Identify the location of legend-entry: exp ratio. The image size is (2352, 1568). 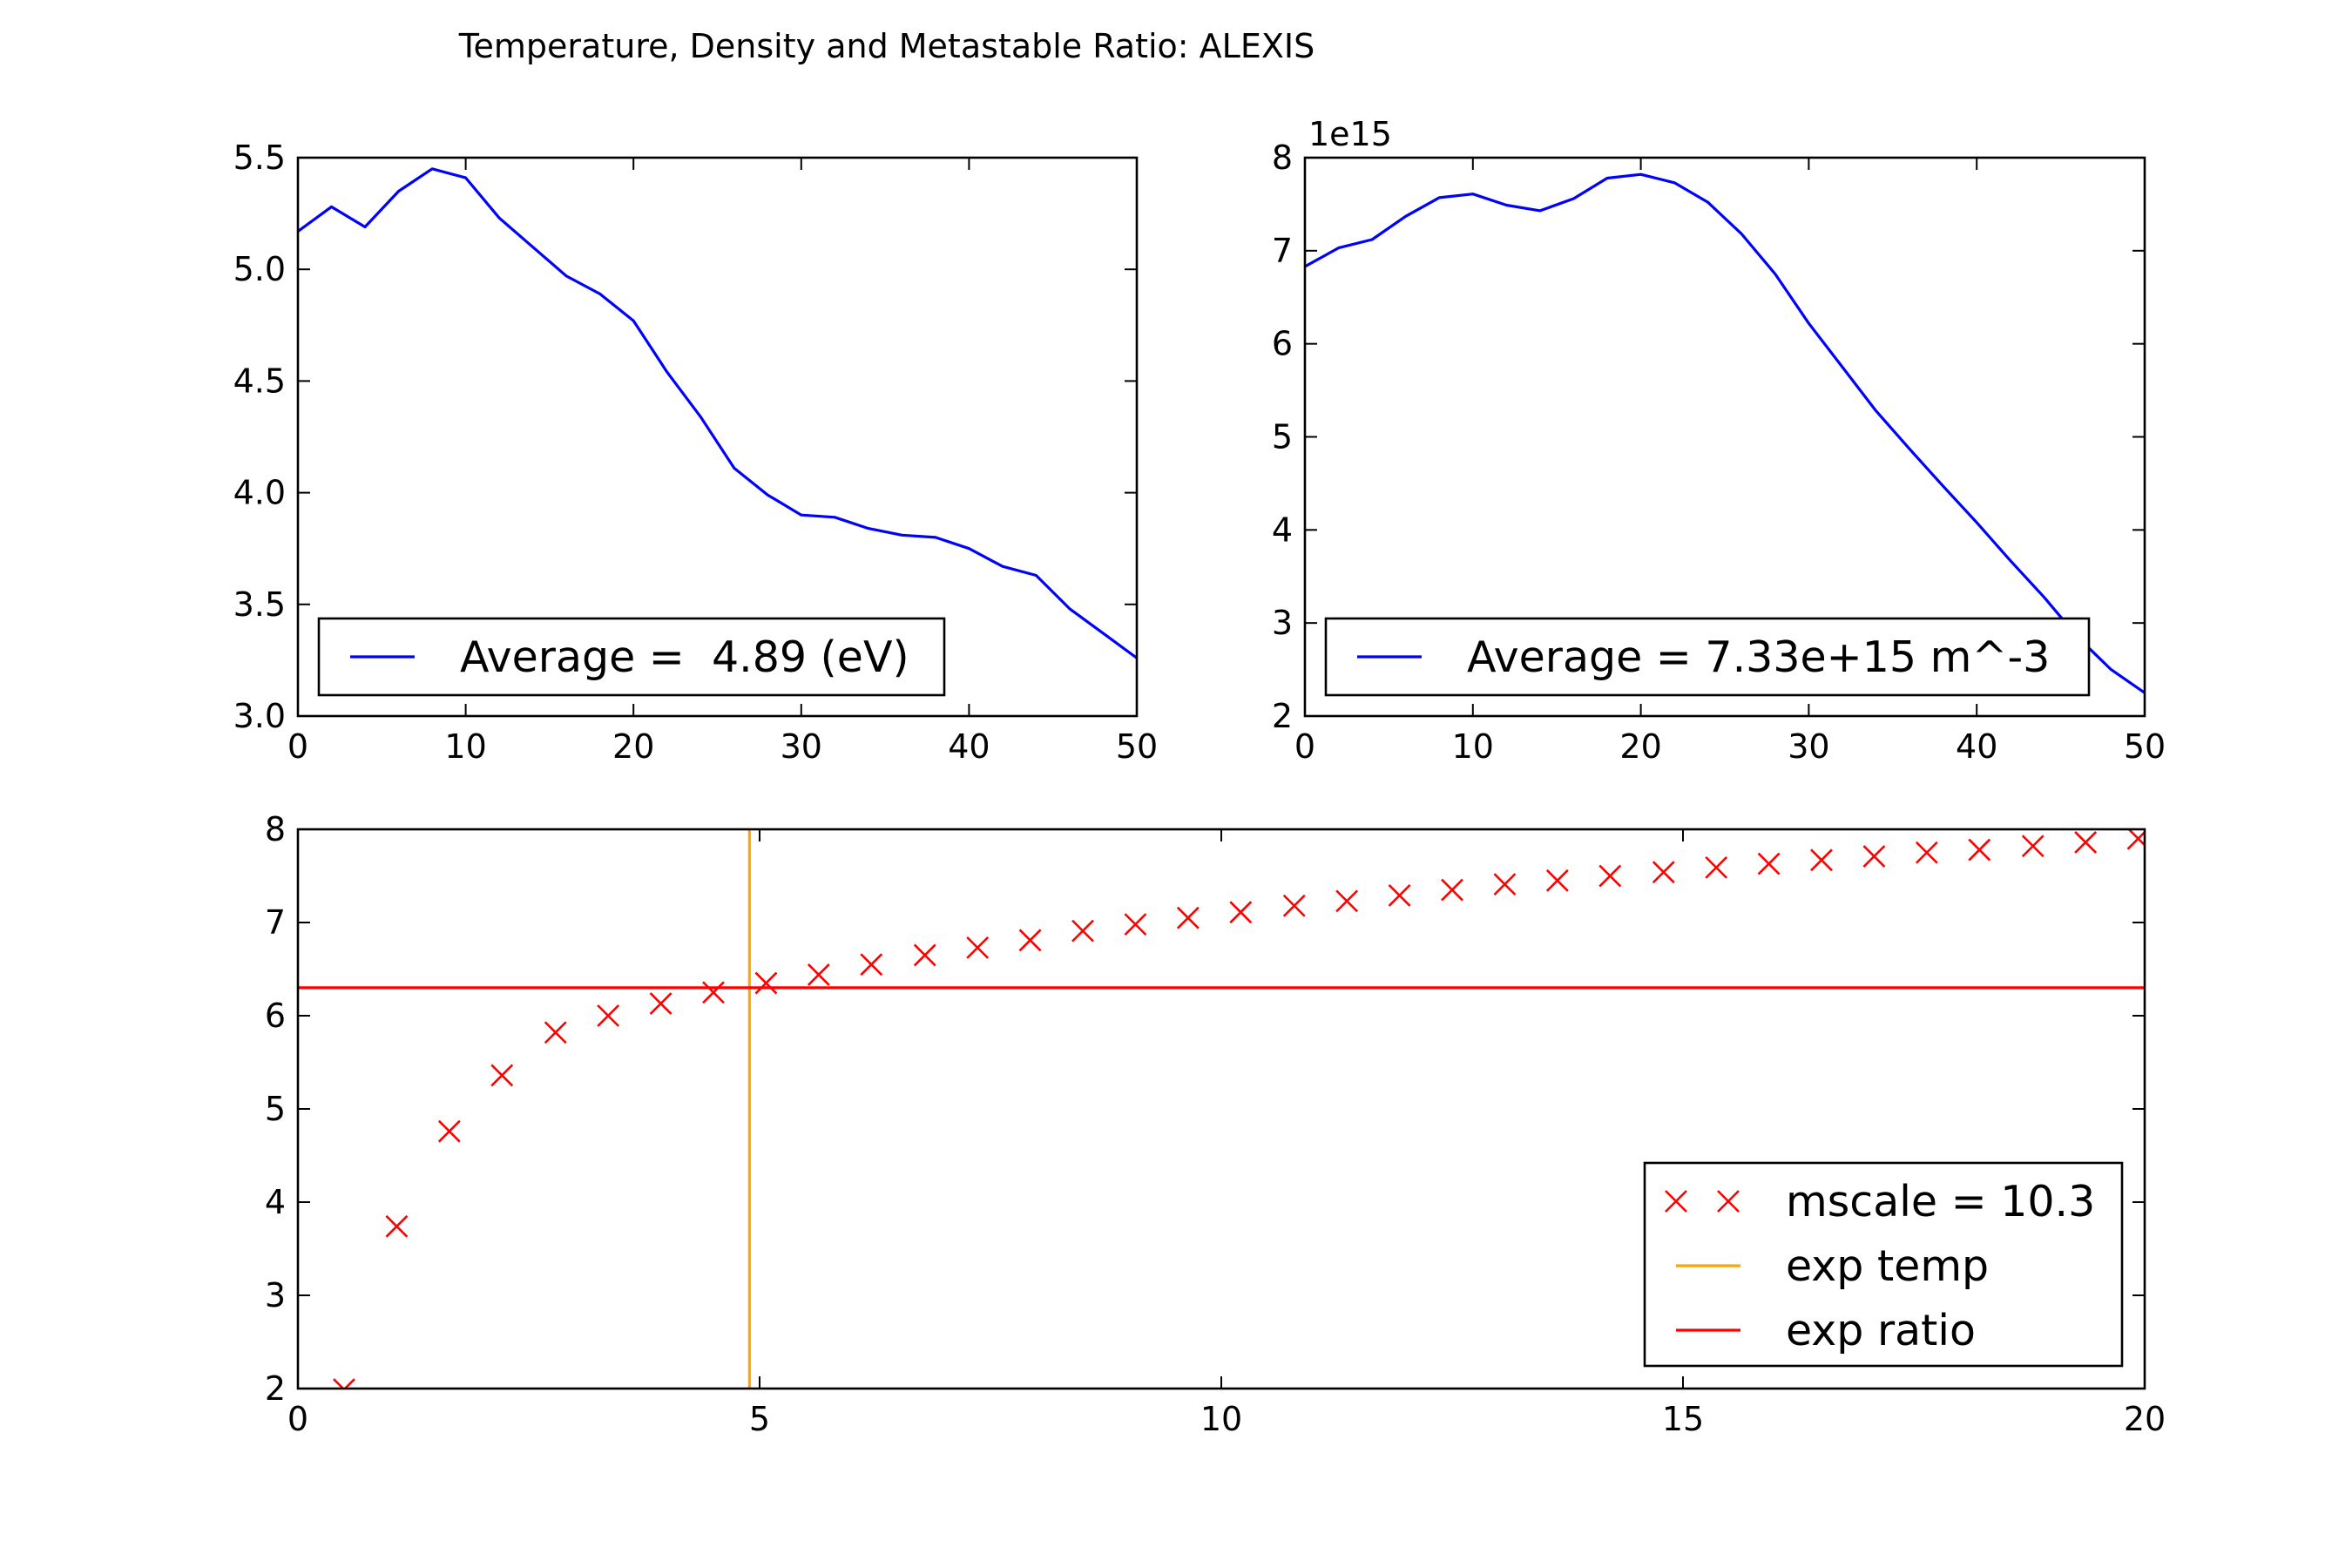
(1826, 1330).